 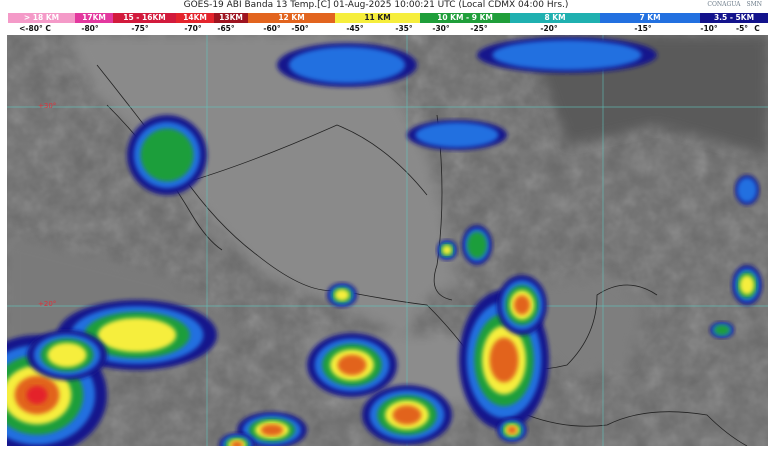 What do you see at coordinates (300, 28) in the screenshot?
I see `temp-tick: -50°` at bounding box center [300, 28].